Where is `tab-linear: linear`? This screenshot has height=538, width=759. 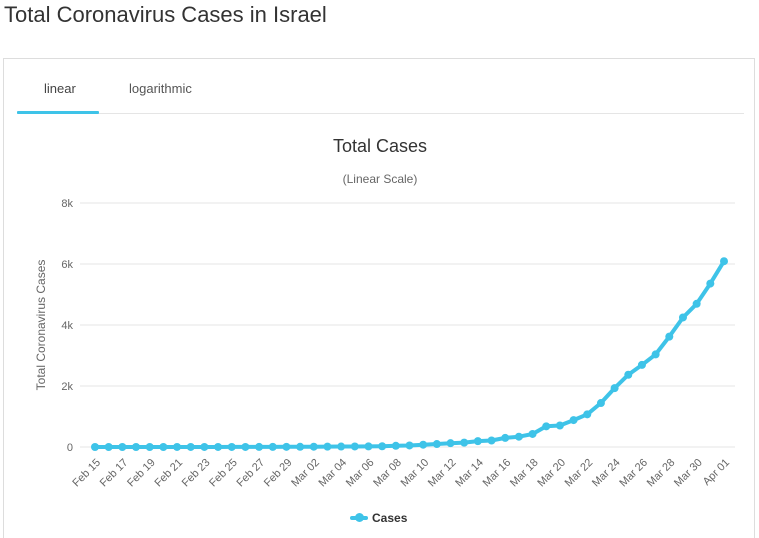 tab-linear: linear is located at coordinates (60, 88).